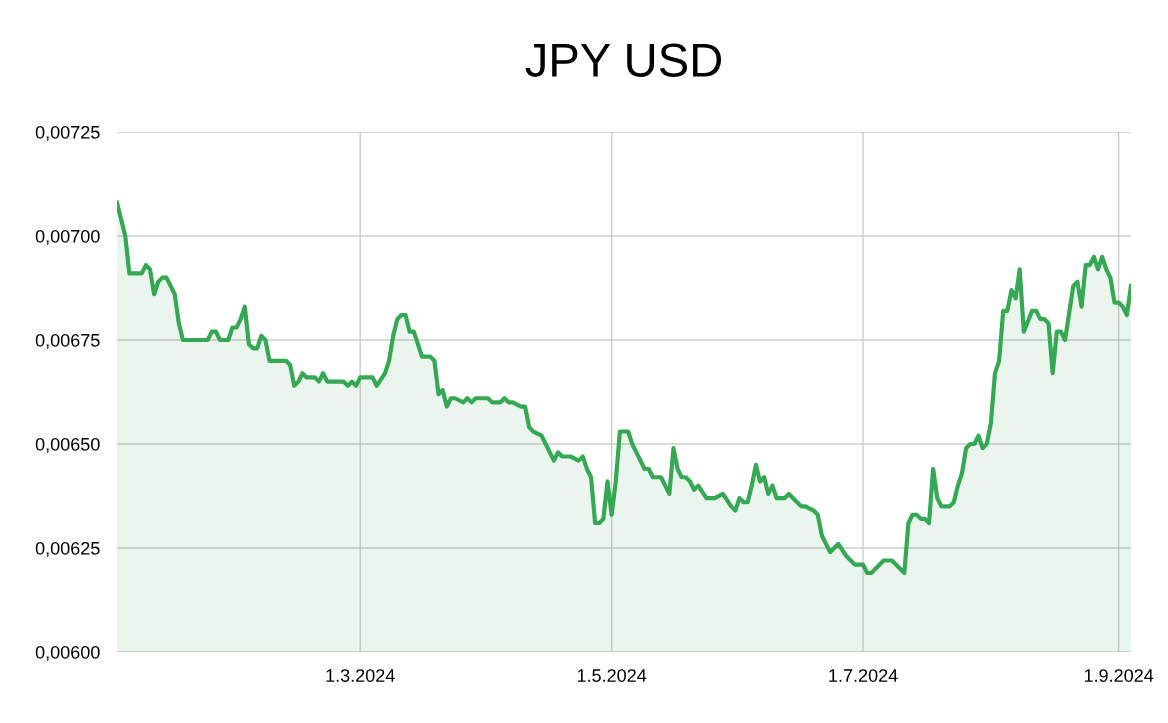  What do you see at coordinates (67, 133) in the screenshot?
I see `y-tick-label: 0,00725` at bounding box center [67, 133].